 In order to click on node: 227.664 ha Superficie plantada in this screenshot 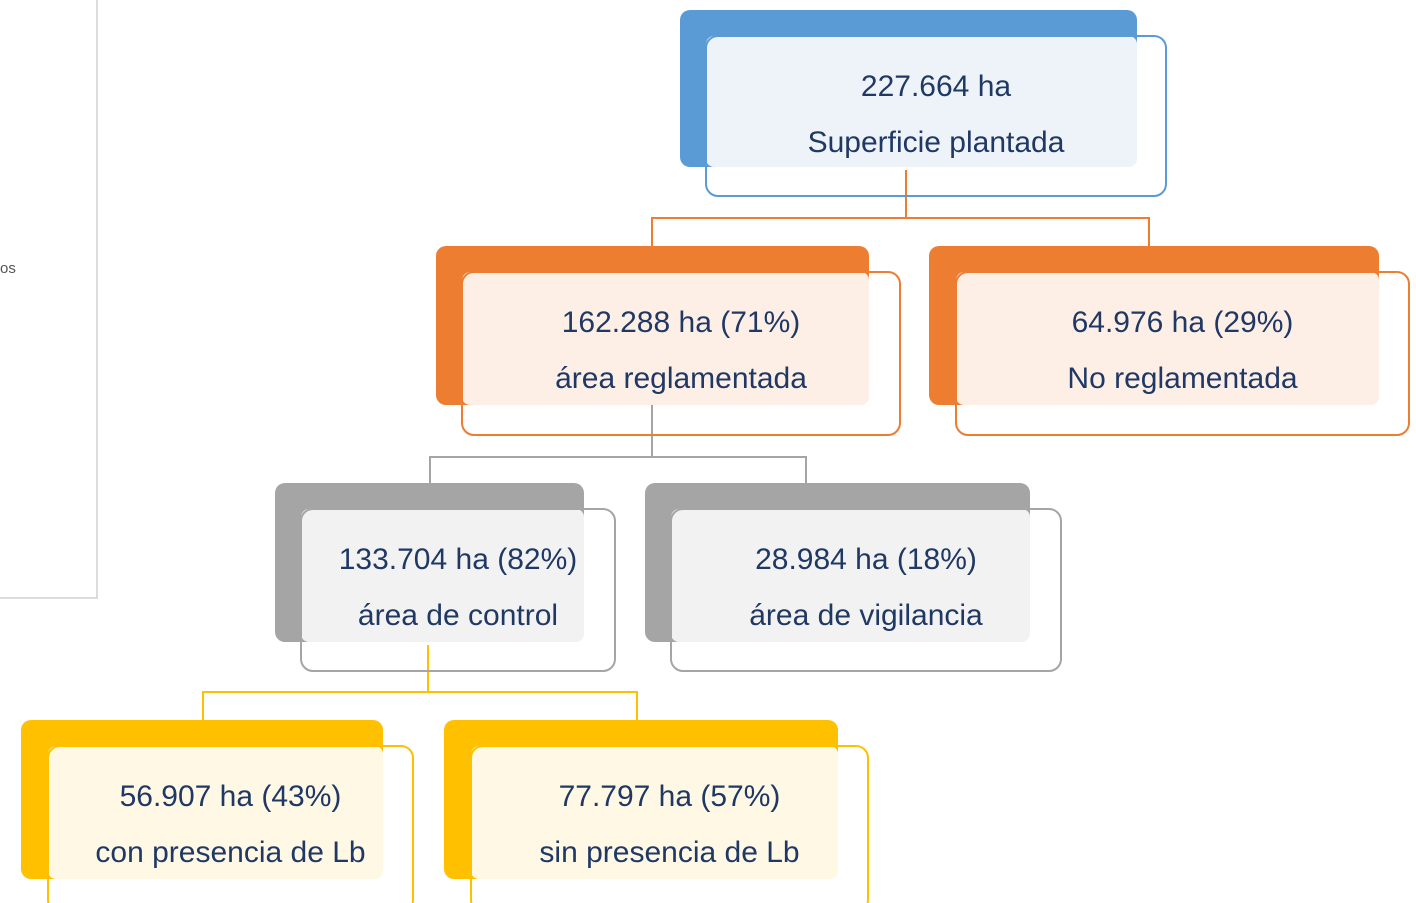, I will do `click(923, 103)`.